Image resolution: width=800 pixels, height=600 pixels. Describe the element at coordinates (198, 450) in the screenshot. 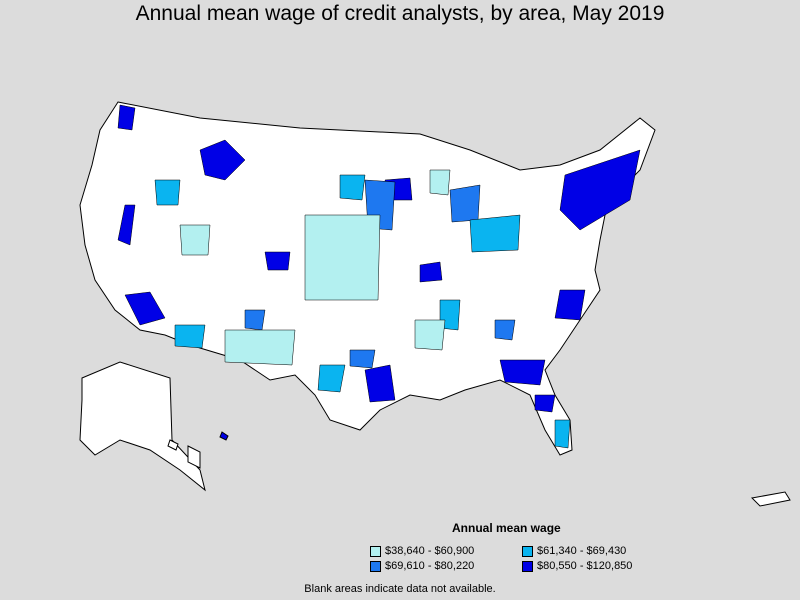

I see `hawaii` at that location.